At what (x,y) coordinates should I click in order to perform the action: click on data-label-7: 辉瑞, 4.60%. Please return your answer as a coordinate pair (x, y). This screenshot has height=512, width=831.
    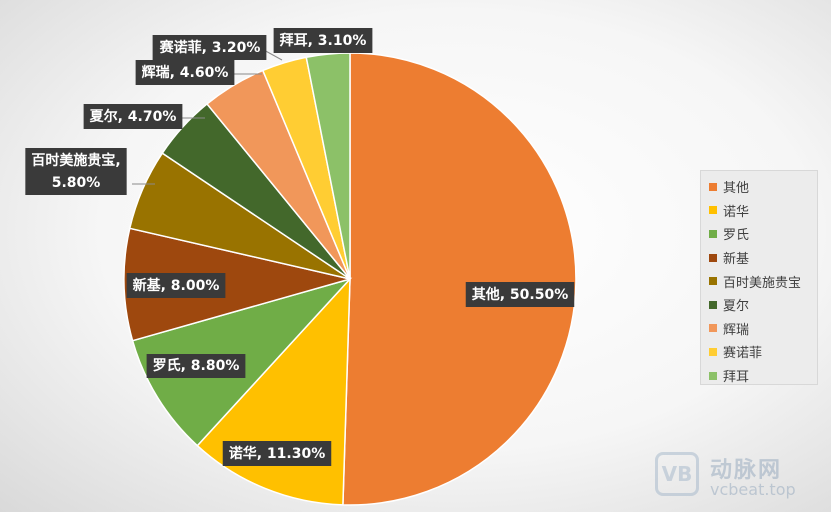
    Looking at the image, I should click on (185, 72).